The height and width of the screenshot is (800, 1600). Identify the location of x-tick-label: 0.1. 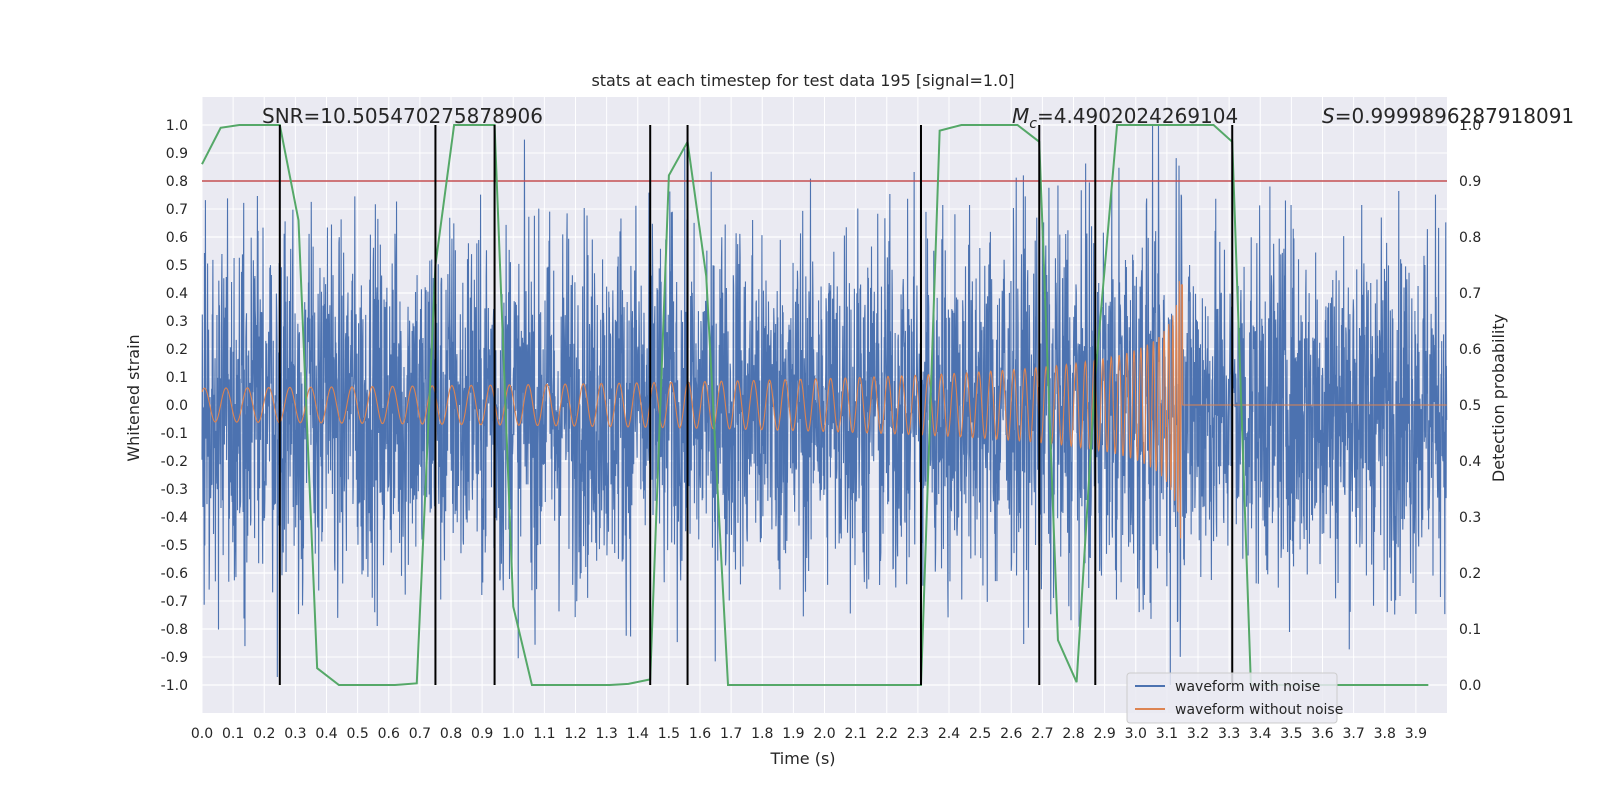
(233, 734).